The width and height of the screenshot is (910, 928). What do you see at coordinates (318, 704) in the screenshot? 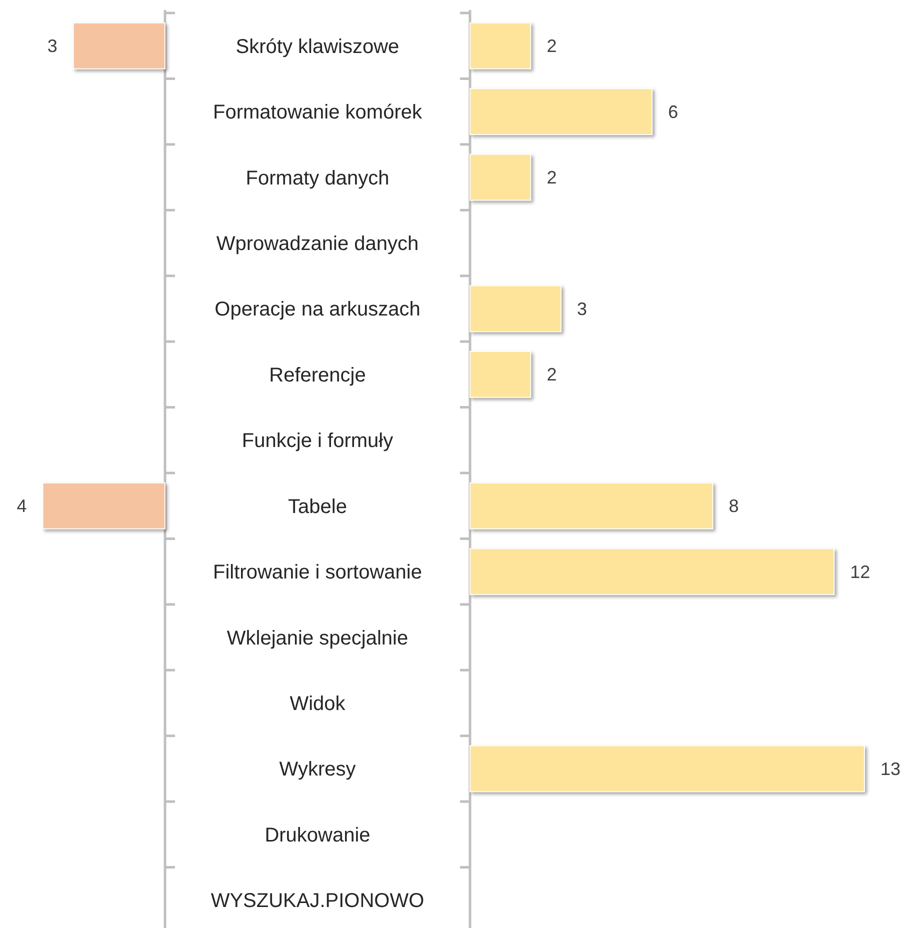
I see `y-tick-label: Widok` at bounding box center [318, 704].